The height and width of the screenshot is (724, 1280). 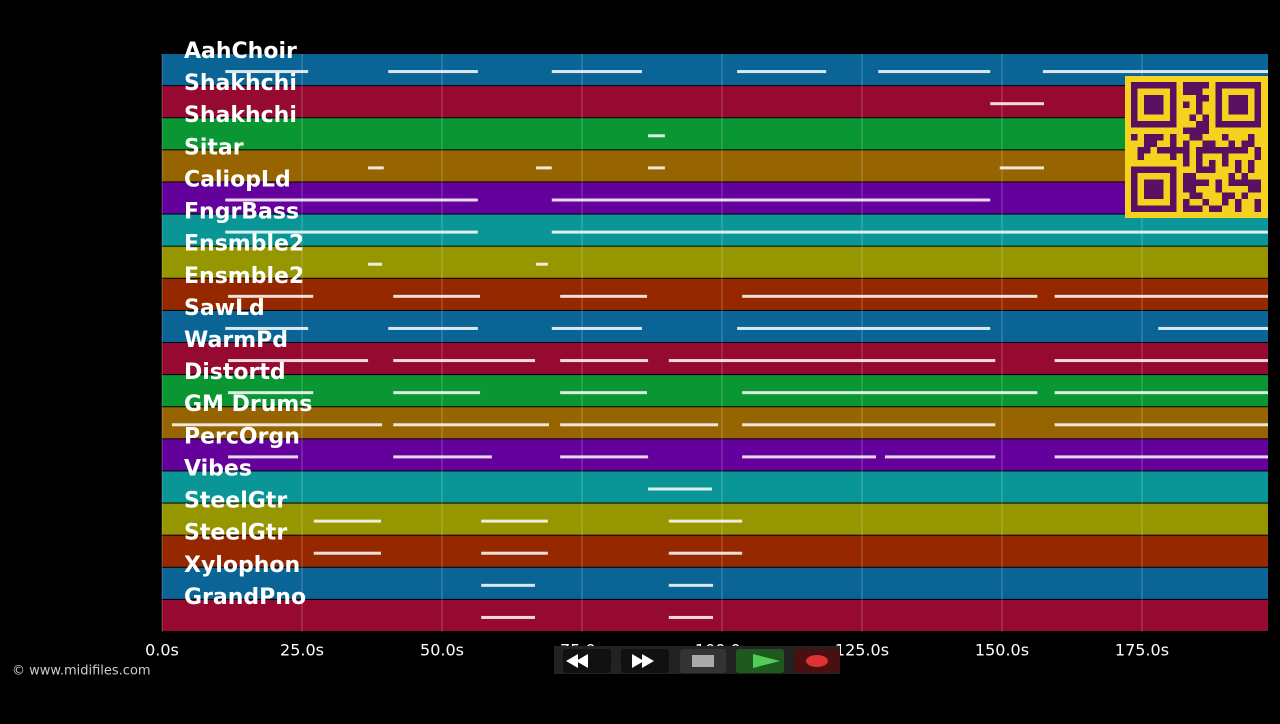 What do you see at coordinates (703, 661) in the screenshot?
I see `stop-button` at bounding box center [703, 661].